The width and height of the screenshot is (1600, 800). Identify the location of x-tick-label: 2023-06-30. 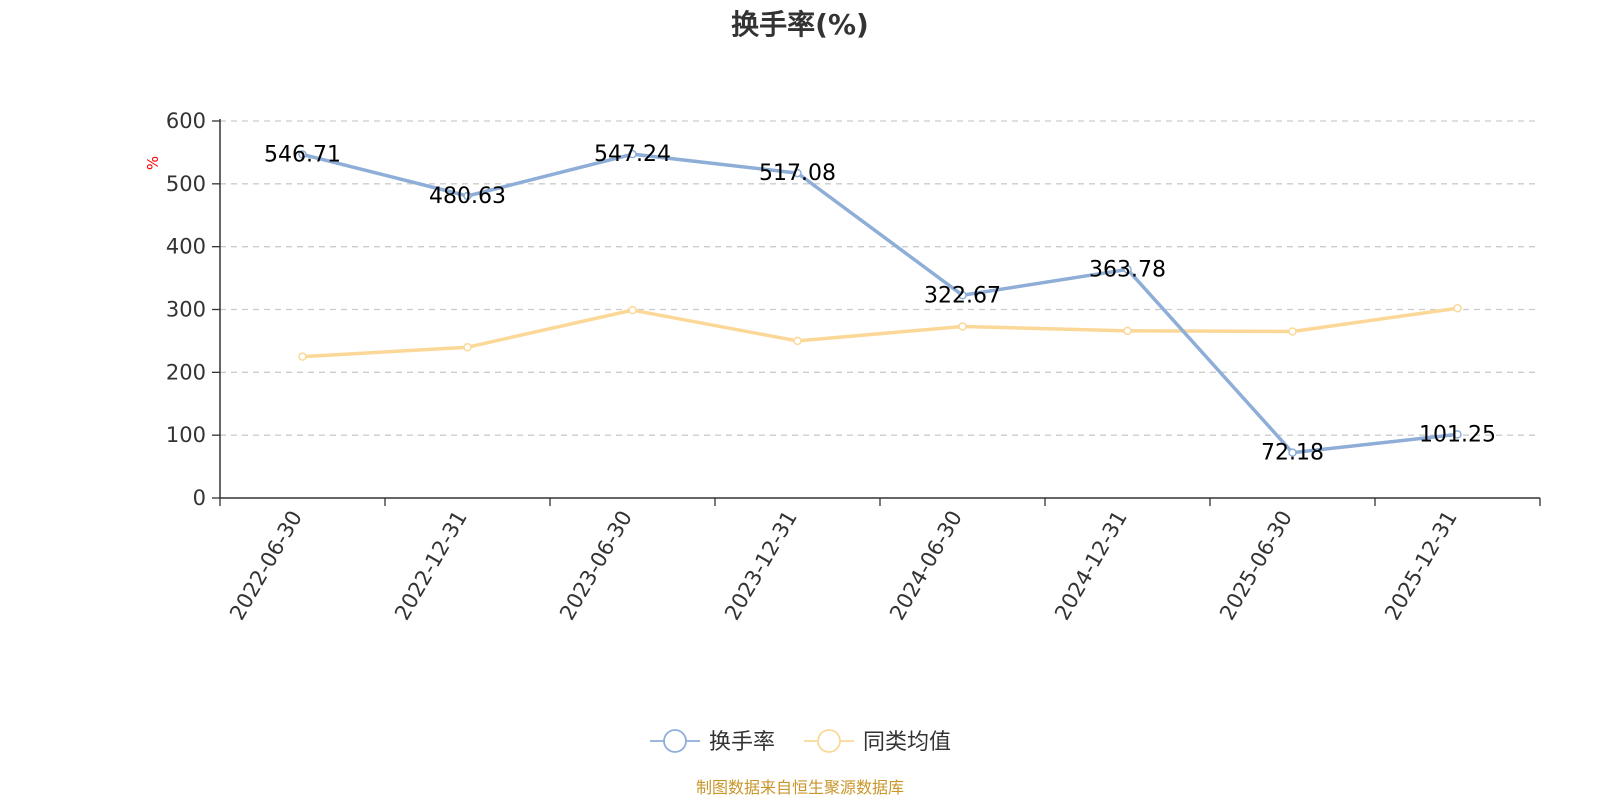
(596, 566).